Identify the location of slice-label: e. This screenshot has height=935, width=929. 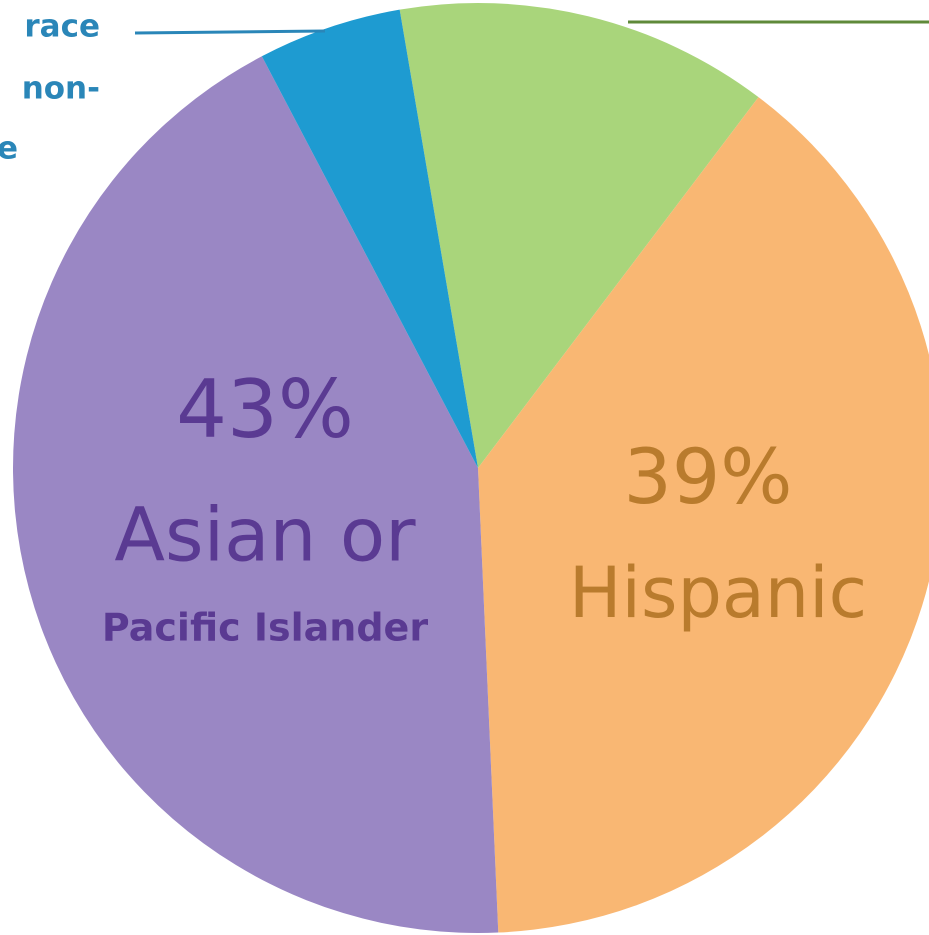
(9, 149).